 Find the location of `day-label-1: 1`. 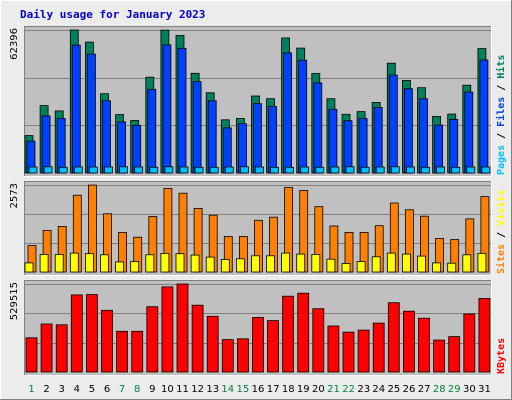

day-label-1: 1 is located at coordinates (31, 389).